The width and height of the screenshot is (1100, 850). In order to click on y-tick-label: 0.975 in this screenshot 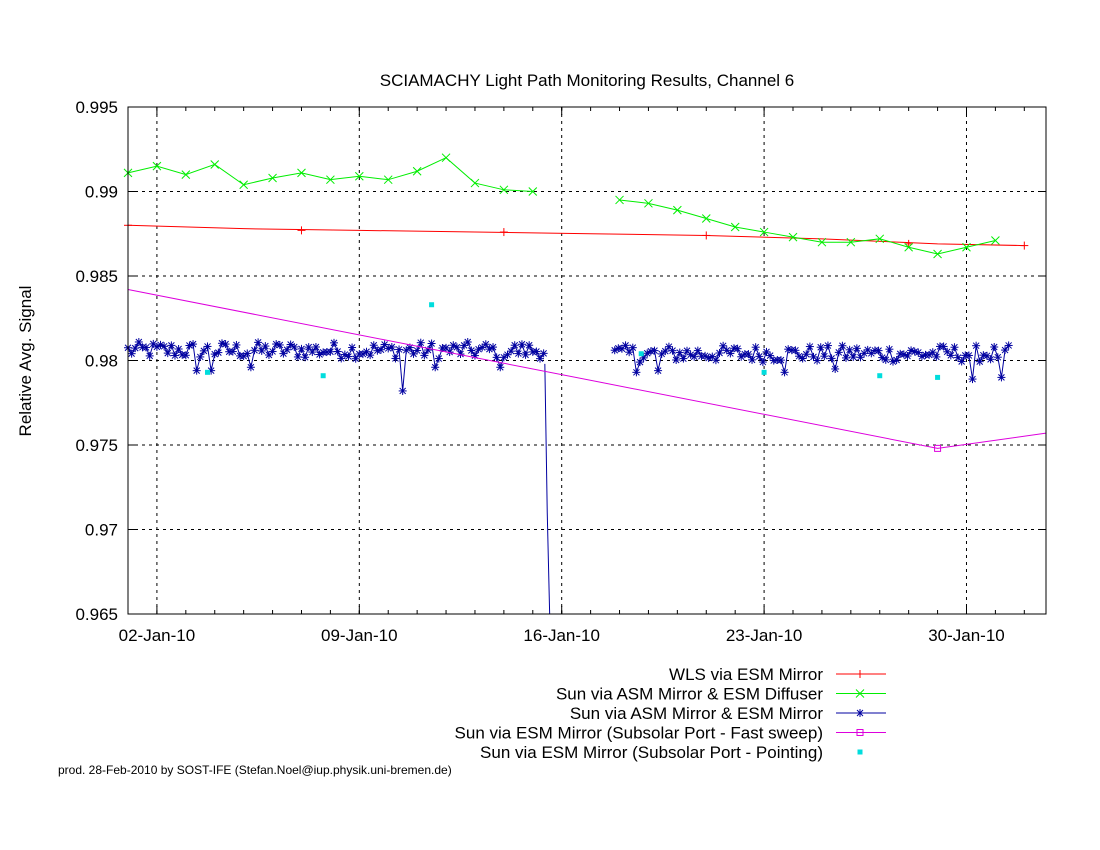, I will do `click(96, 445)`.